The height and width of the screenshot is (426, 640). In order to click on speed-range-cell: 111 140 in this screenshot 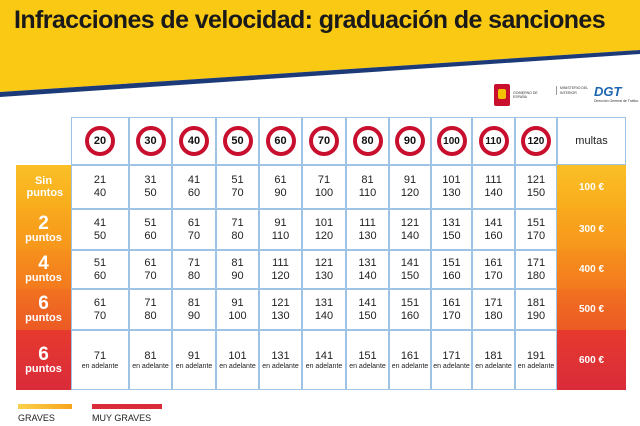, I will do `click(493, 187)`.